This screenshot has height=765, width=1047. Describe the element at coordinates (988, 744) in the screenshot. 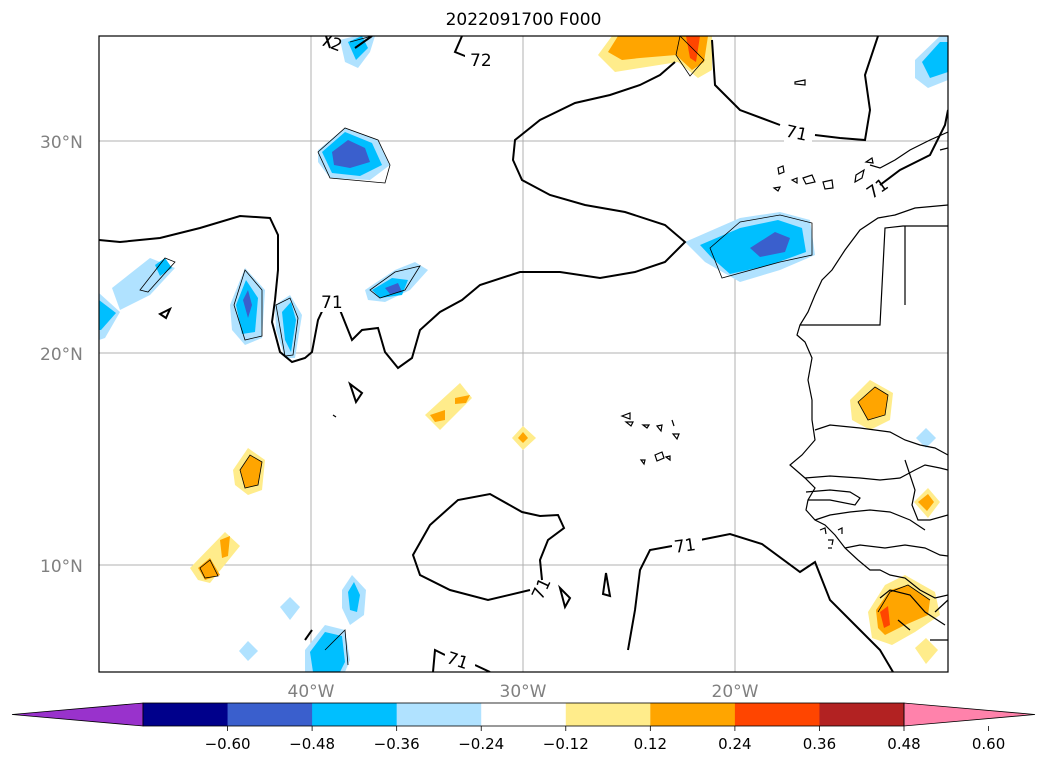

I see `colorbar-tick-label: 0.60` at that location.